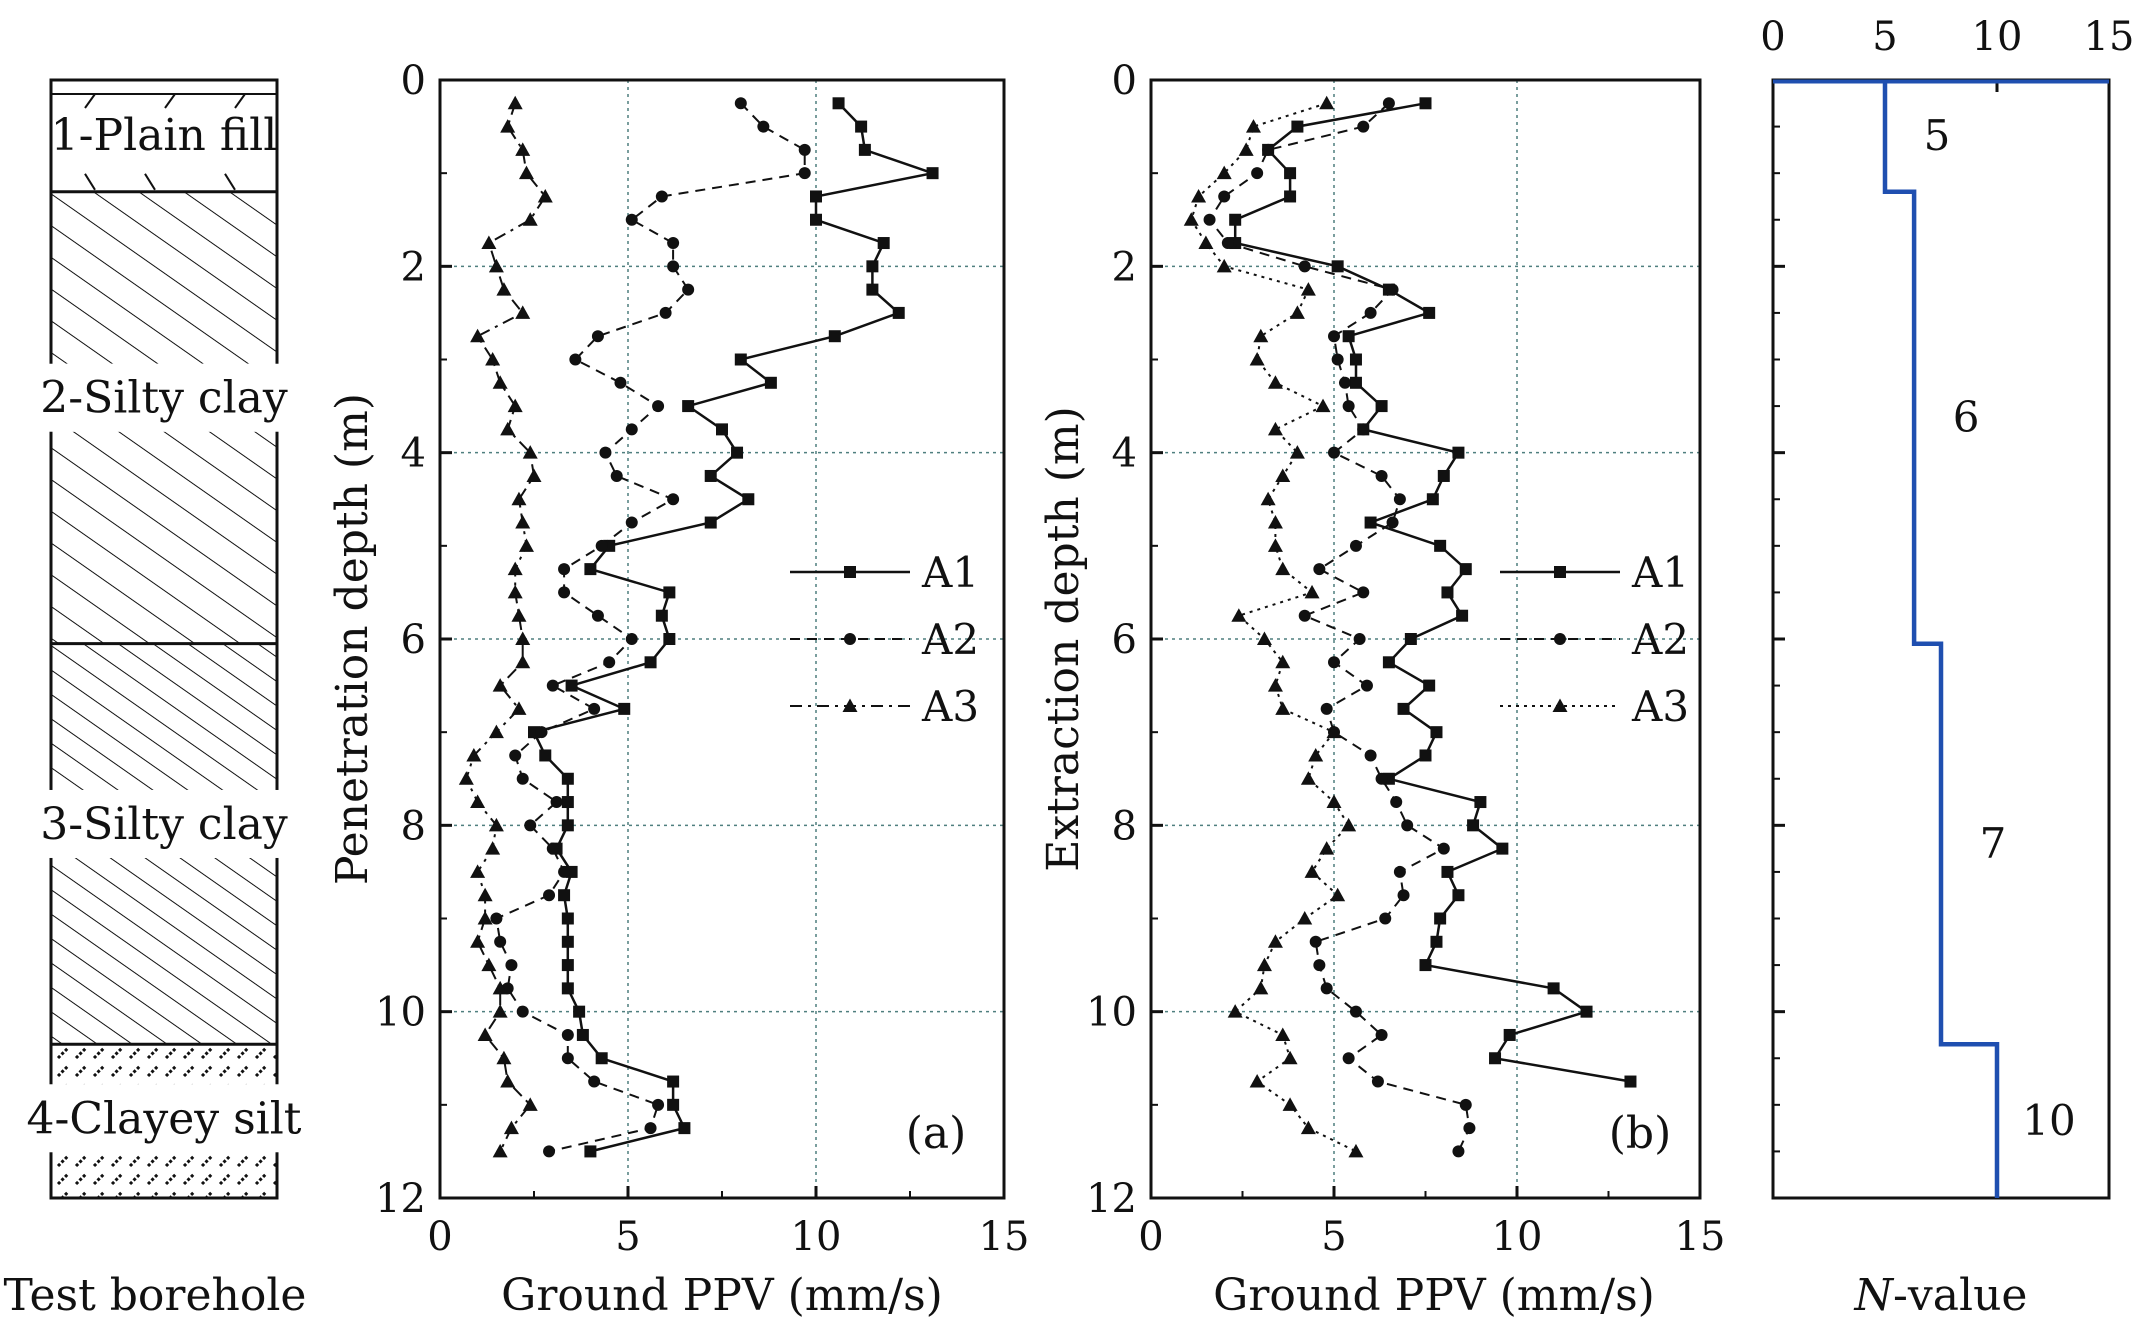  Describe the element at coordinates (1660, 639) in the screenshot. I see `legend-label: A2` at that location.